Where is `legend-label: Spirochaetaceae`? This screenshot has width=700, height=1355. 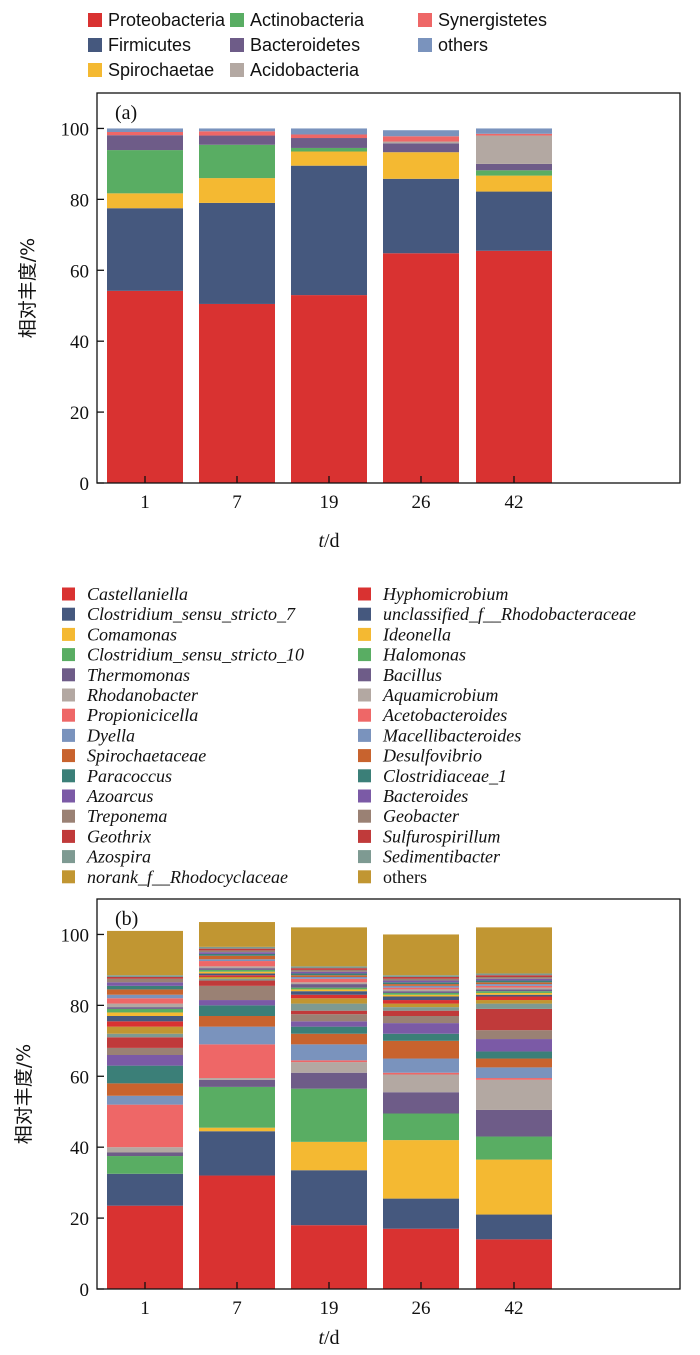
legend-label: Spirochaetaceae is located at coordinates (146, 756).